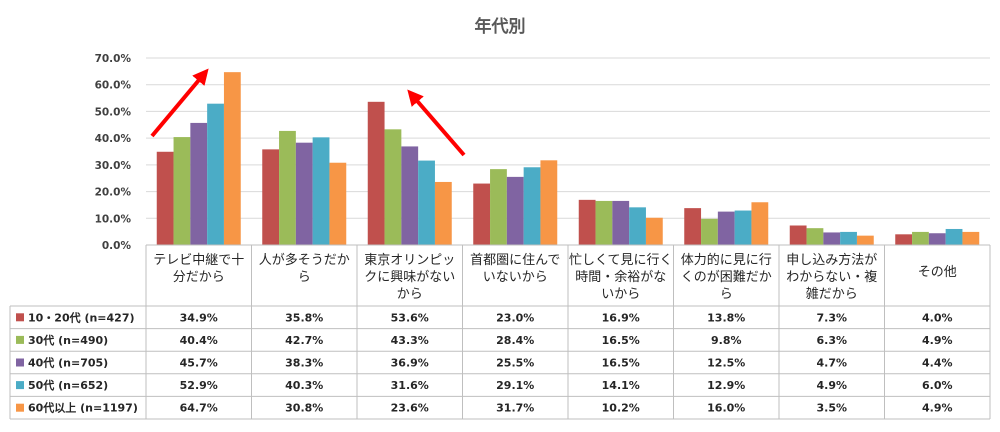  I want to click on data-label: 6.0%, so click(937, 385).